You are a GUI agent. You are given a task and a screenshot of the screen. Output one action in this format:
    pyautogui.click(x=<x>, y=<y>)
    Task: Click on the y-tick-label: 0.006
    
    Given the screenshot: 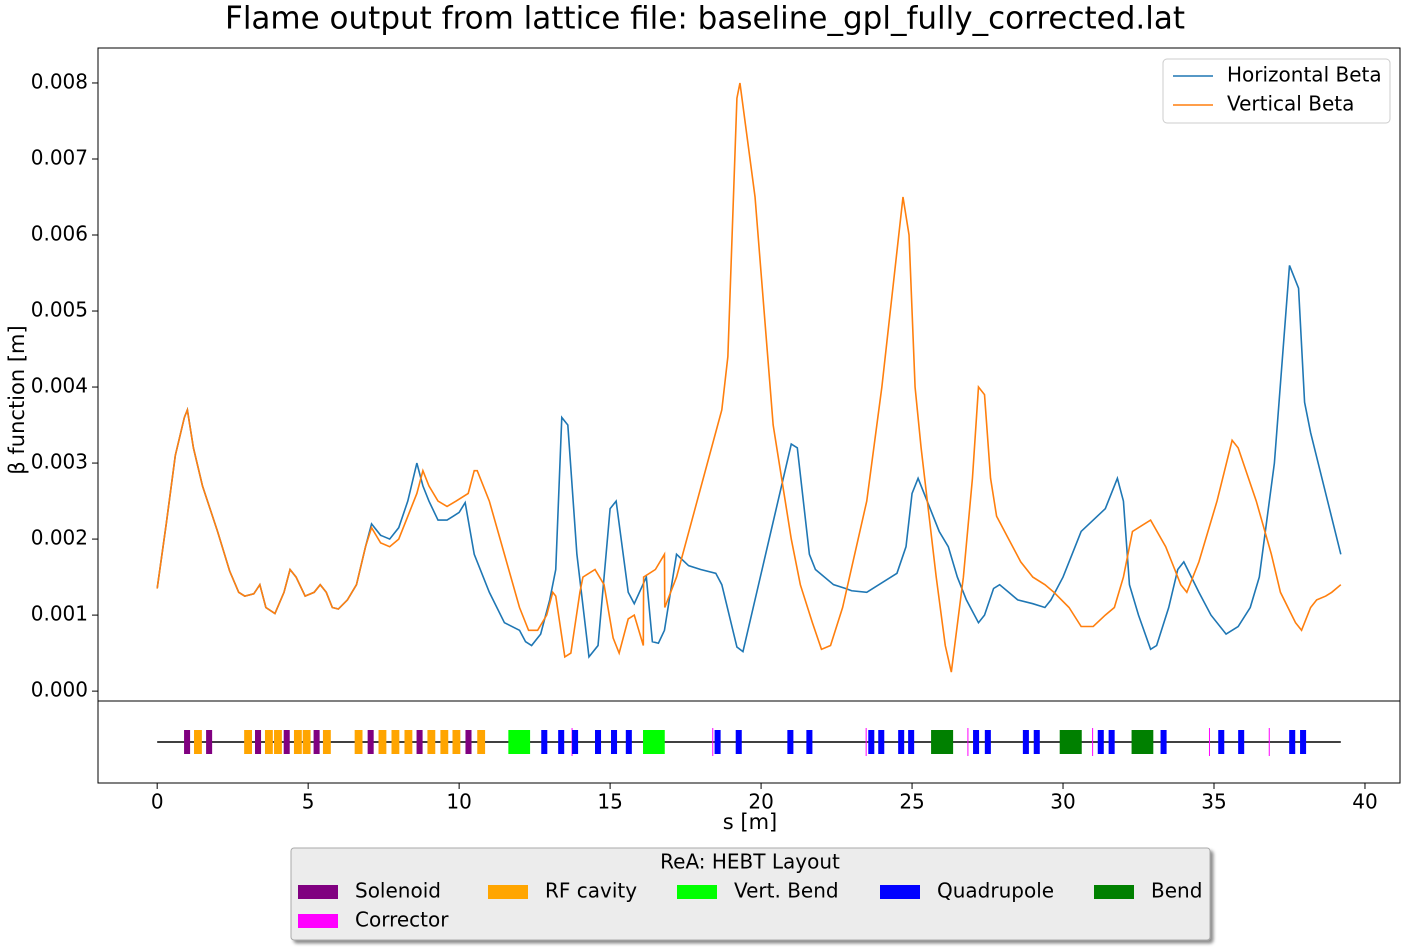 What is the action you would take?
    pyautogui.click(x=59, y=234)
    